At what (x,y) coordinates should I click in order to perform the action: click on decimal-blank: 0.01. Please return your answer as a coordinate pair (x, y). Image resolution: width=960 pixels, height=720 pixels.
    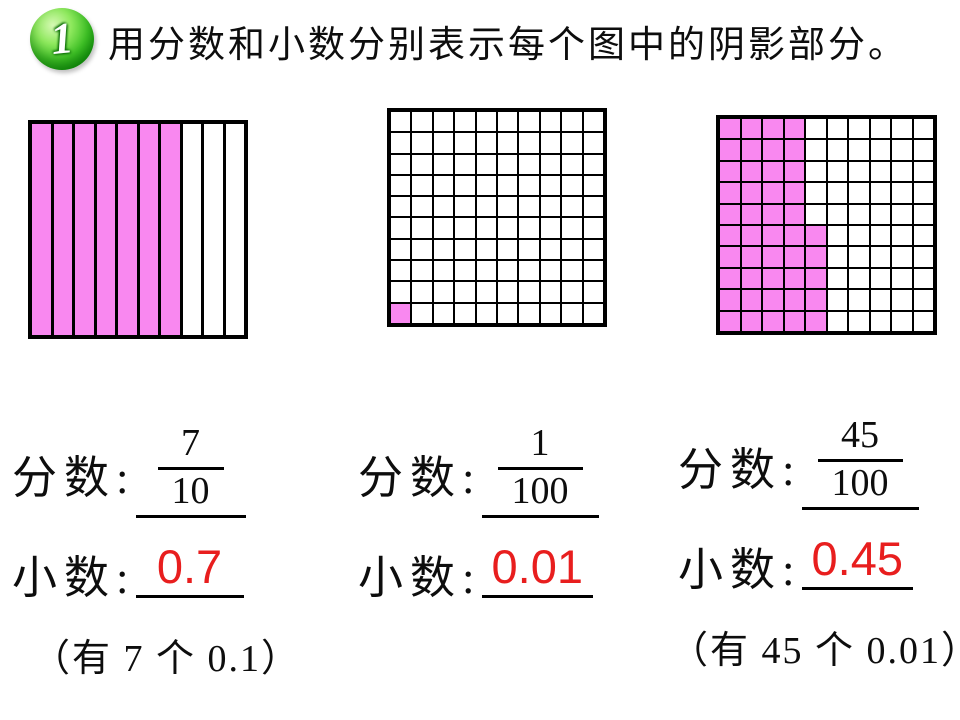
    Looking at the image, I should click on (537, 568).